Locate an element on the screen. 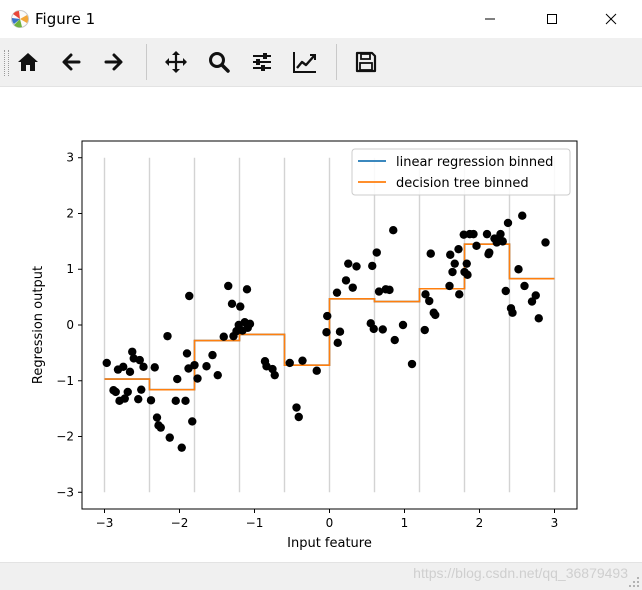  matplotlib-app-icon is located at coordinates (20, 19).